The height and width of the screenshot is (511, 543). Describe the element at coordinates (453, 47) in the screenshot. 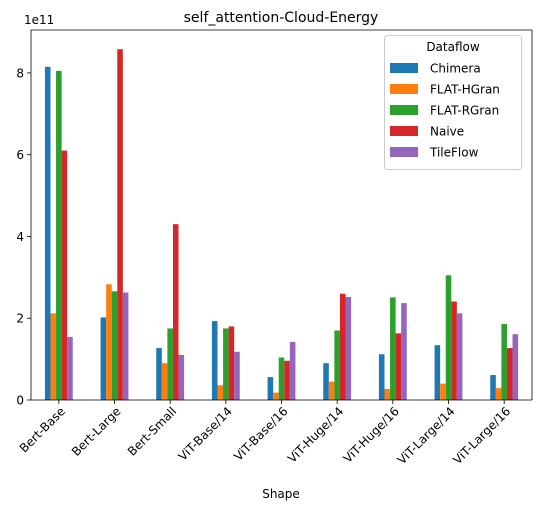

I see `legend-title: Dataflow` at that location.